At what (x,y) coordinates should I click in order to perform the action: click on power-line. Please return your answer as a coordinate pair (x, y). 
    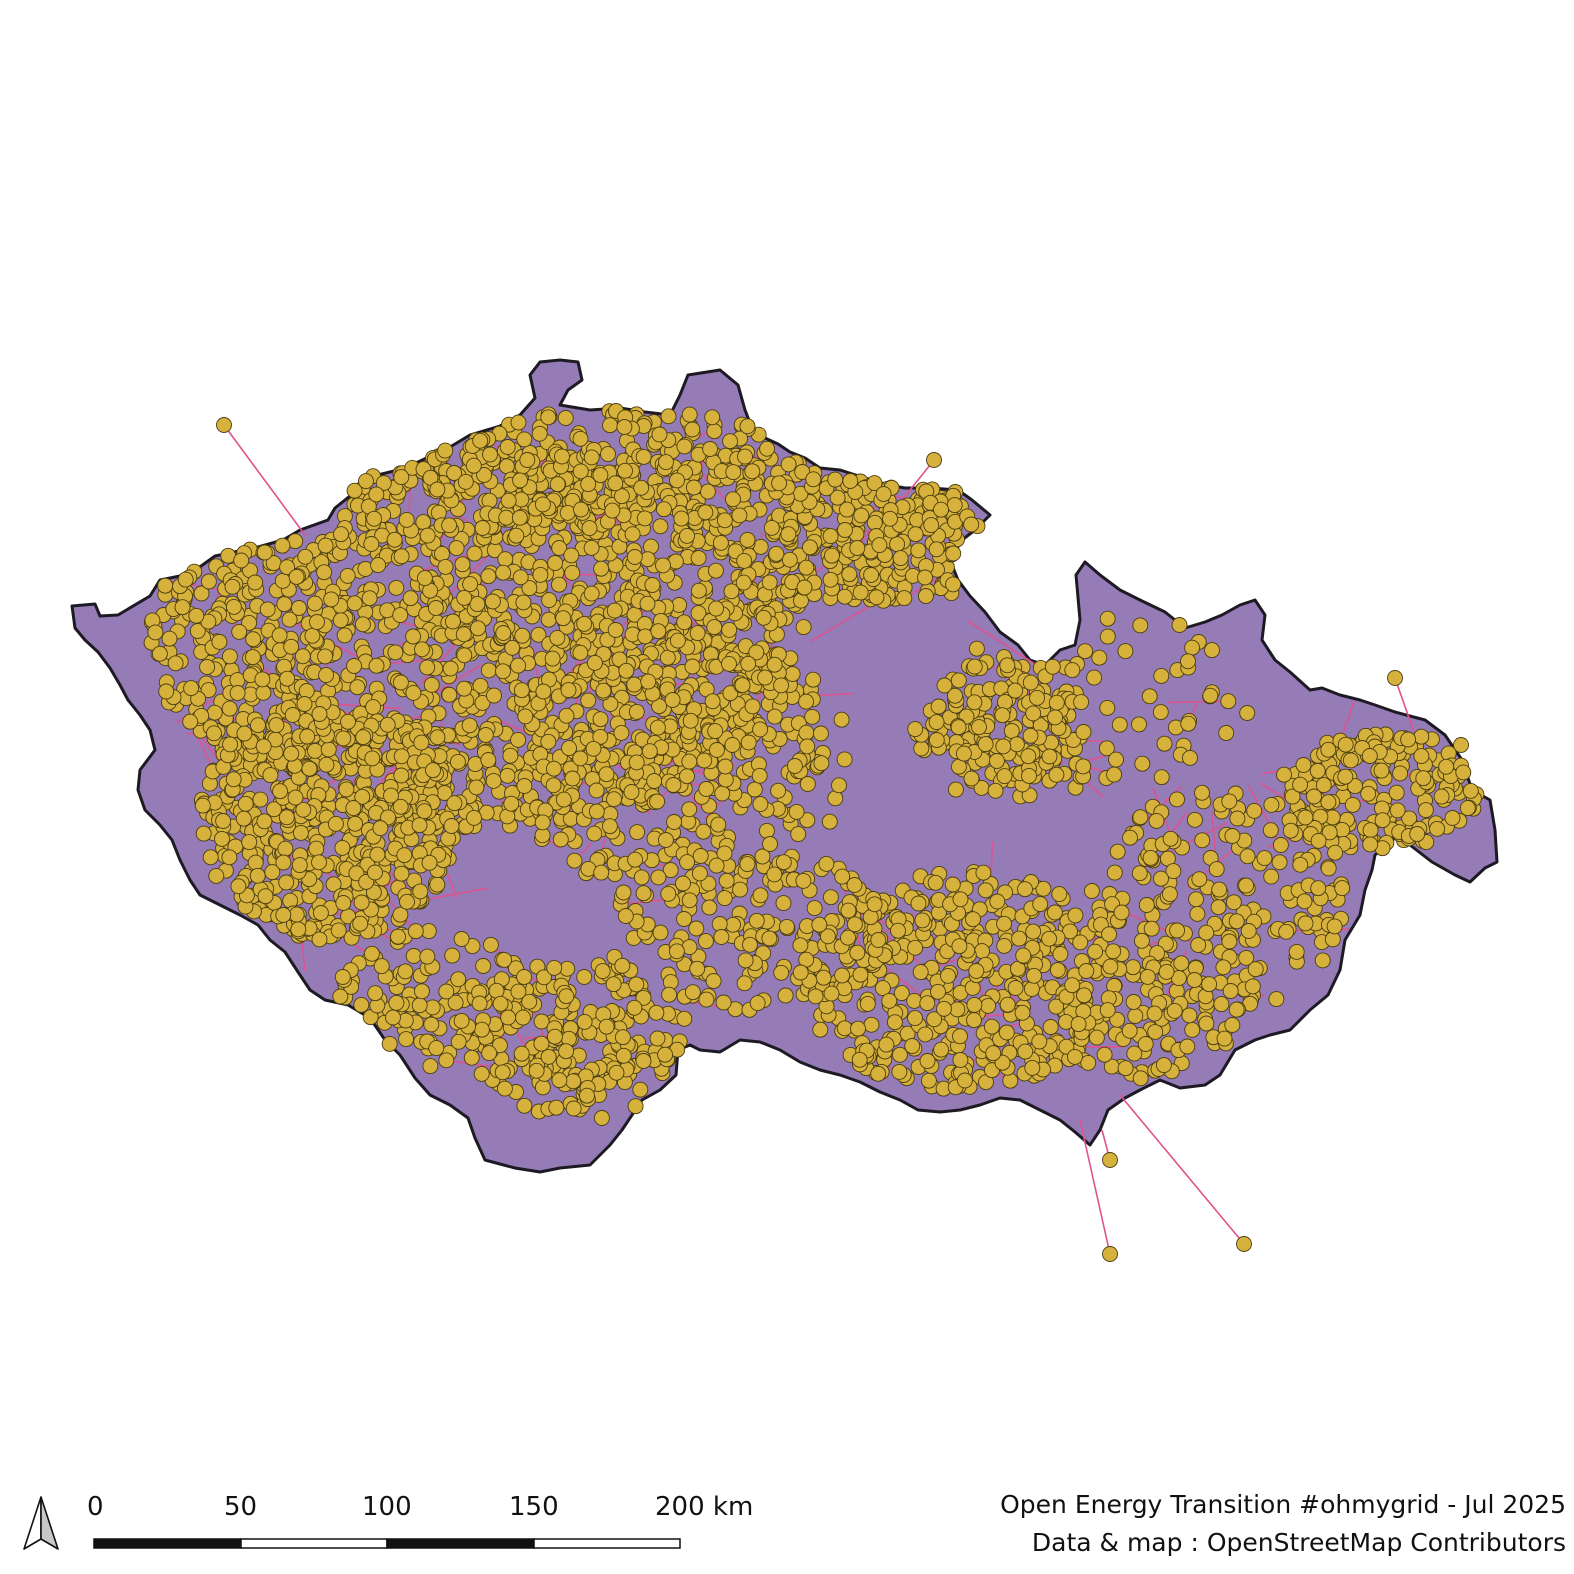
    Looking at the image, I should click on (264, 480).